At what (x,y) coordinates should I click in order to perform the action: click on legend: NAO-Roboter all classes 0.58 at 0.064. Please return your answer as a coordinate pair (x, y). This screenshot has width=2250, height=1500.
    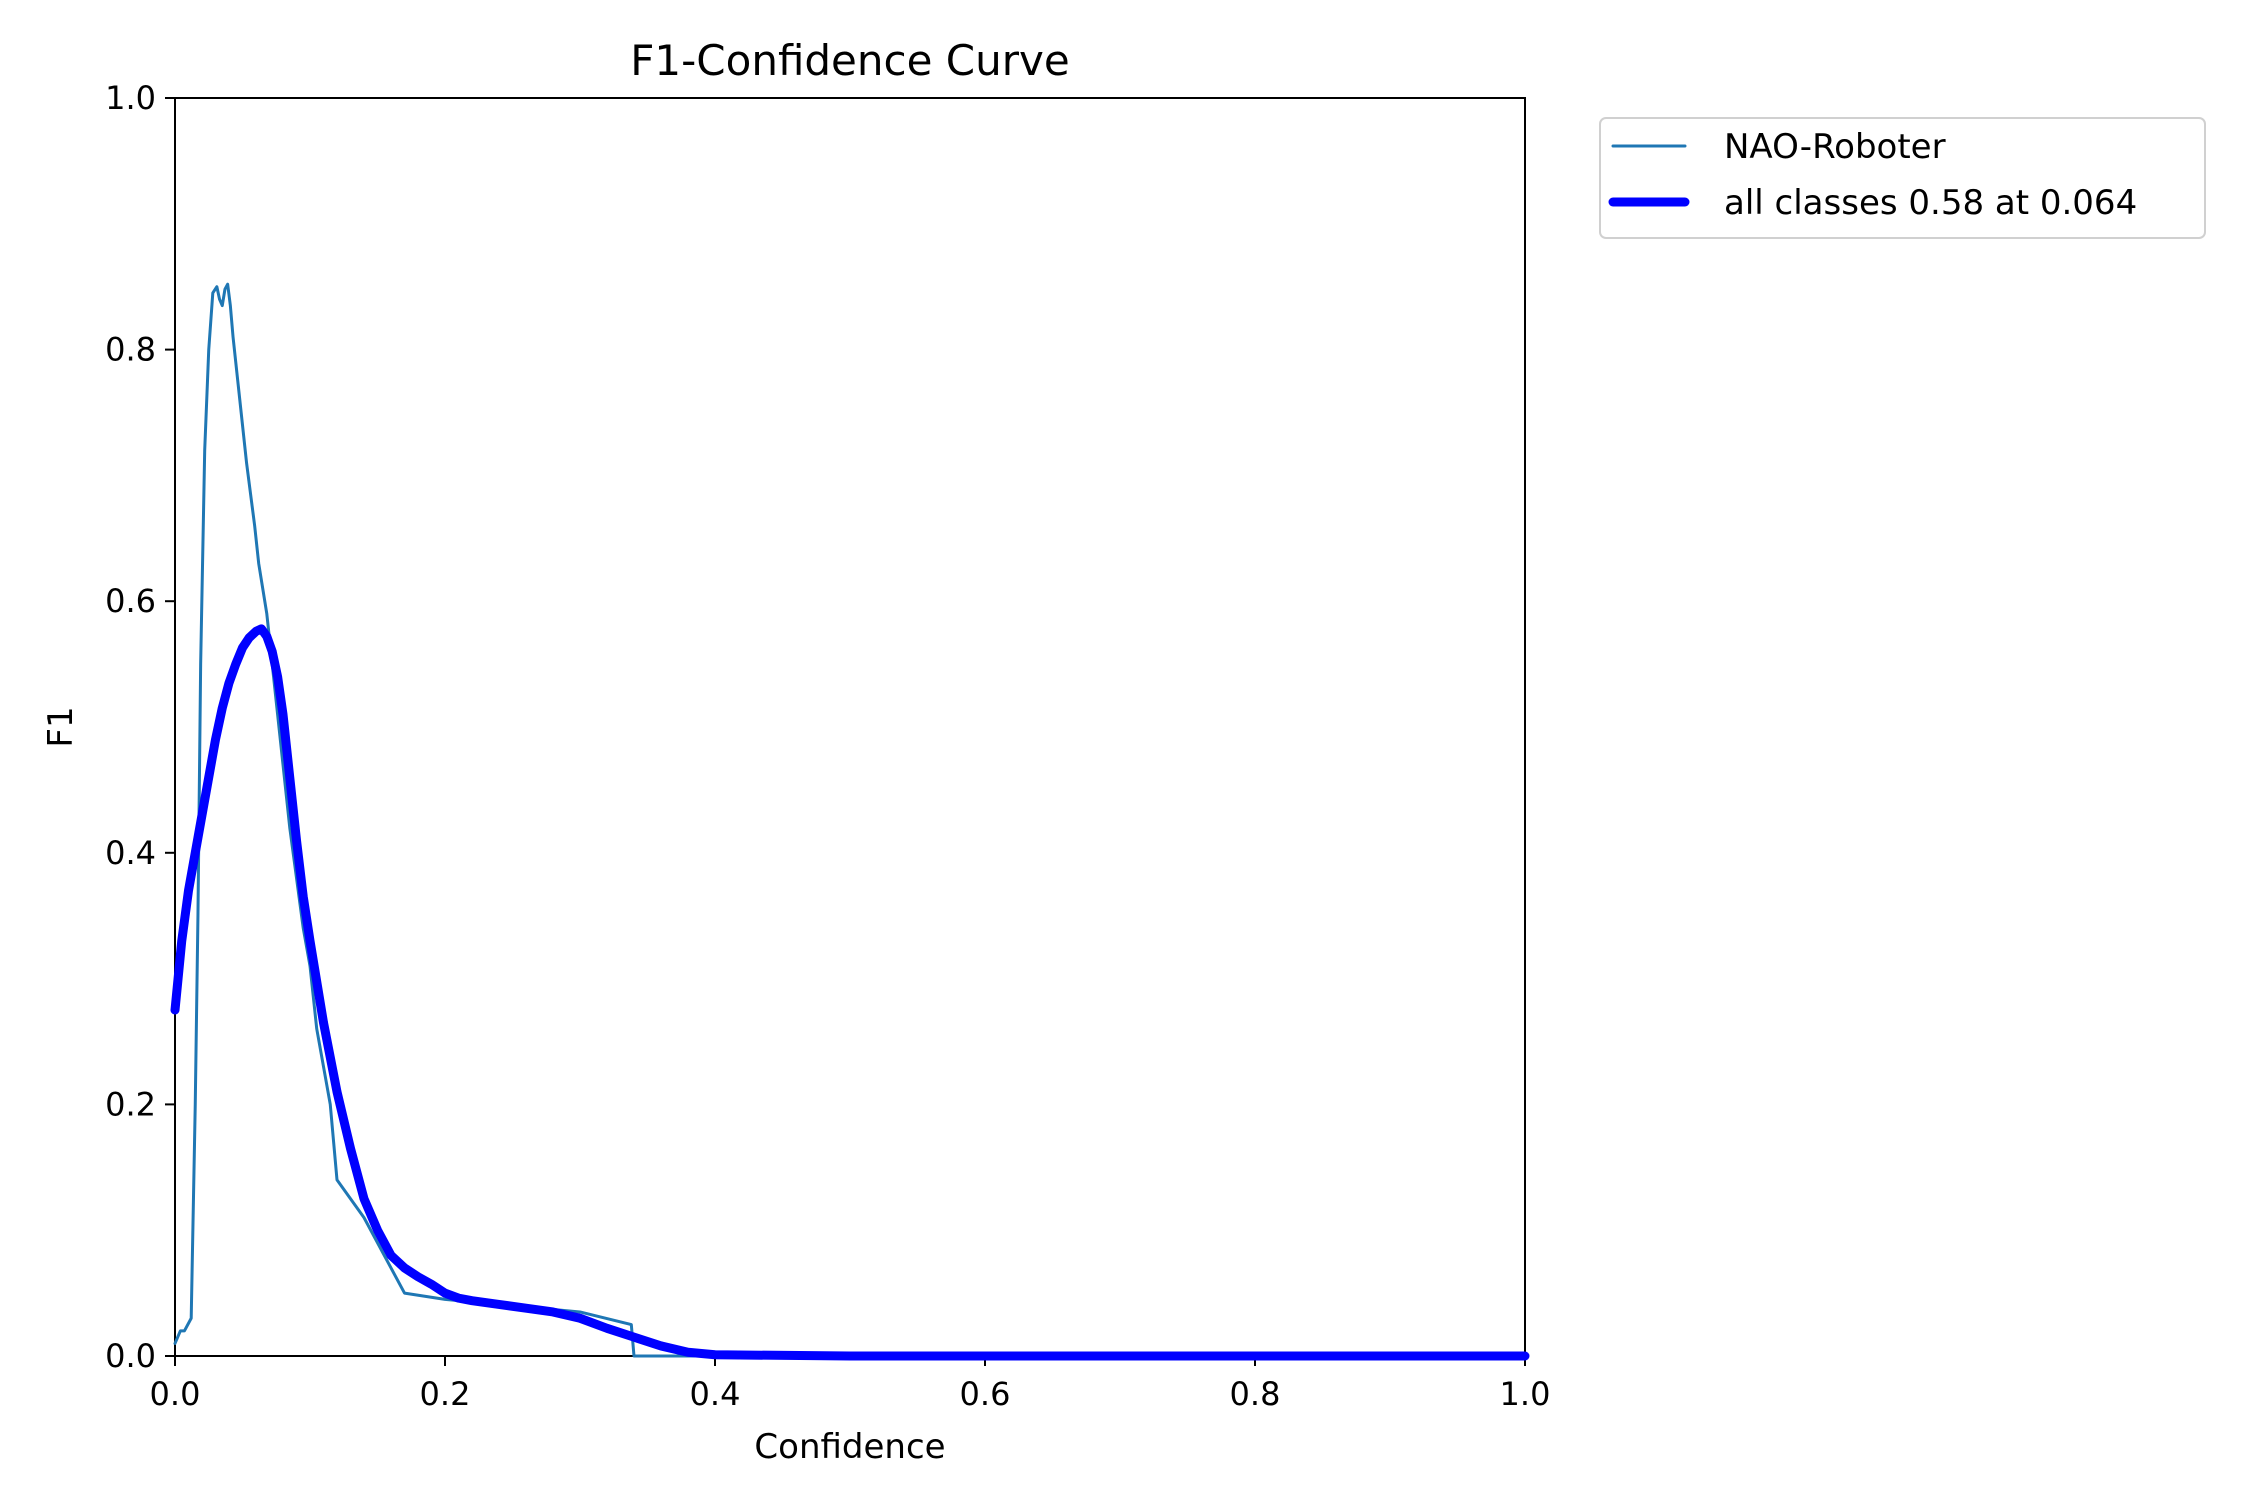
    Looking at the image, I should click on (1902, 178).